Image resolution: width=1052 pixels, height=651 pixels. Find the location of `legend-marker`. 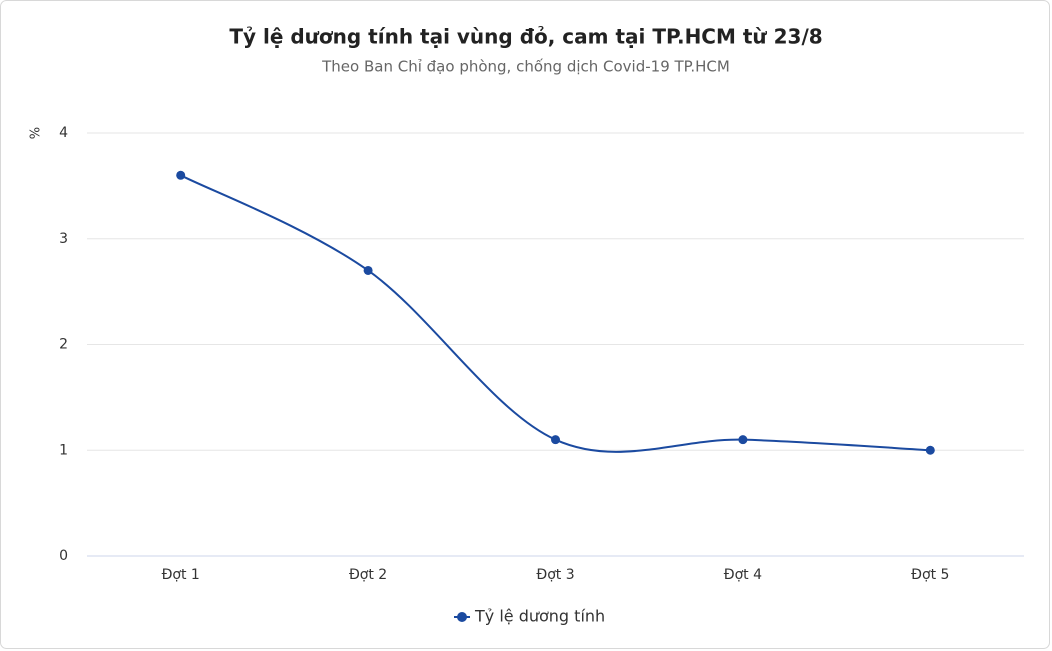

legend-marker is located at coordinates (462, 617).